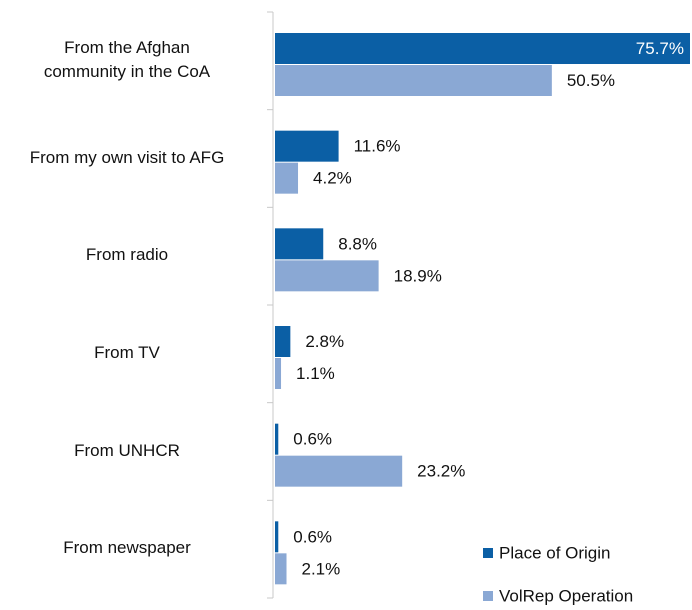  I want to click on value-label: 4.2%, so click(332, 178).